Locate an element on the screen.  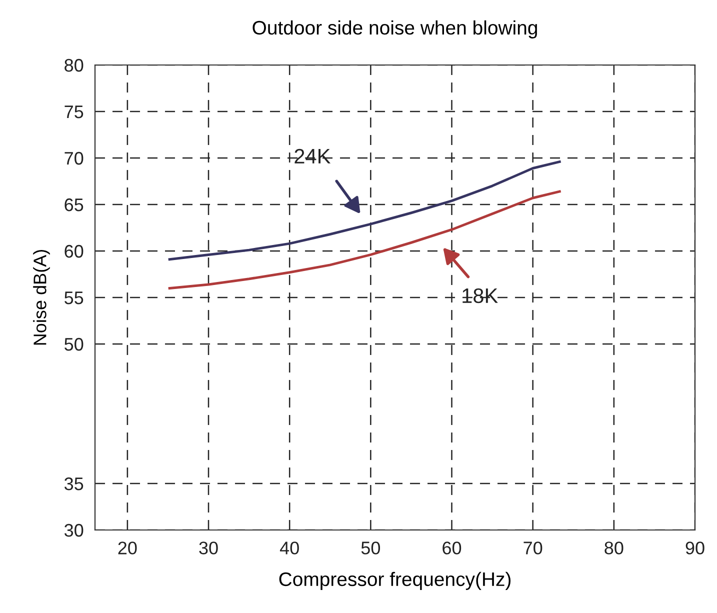
x-tick-label: 30 is located at coordinates (208, 548).